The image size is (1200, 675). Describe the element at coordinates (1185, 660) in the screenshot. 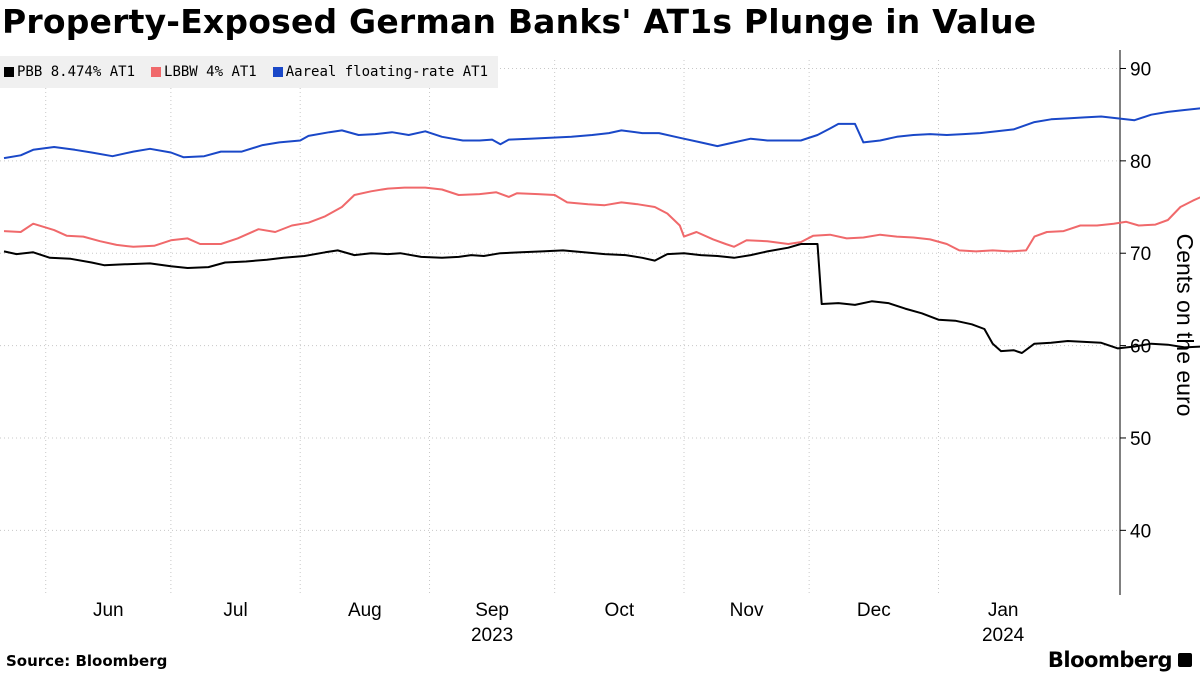

I see `bloomberg-terminal-icon` at that location.